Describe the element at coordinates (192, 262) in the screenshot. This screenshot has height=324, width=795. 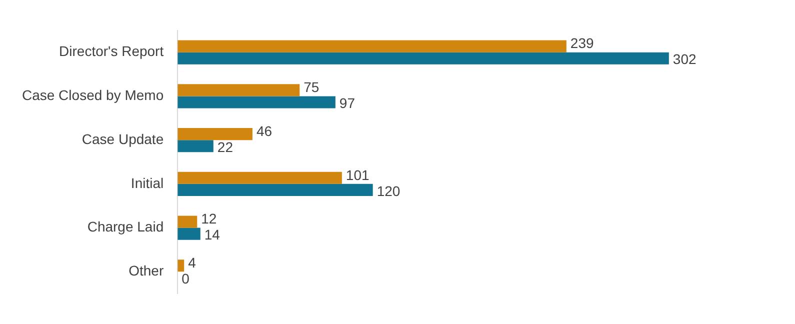
I see `data-label: 4` at that location.